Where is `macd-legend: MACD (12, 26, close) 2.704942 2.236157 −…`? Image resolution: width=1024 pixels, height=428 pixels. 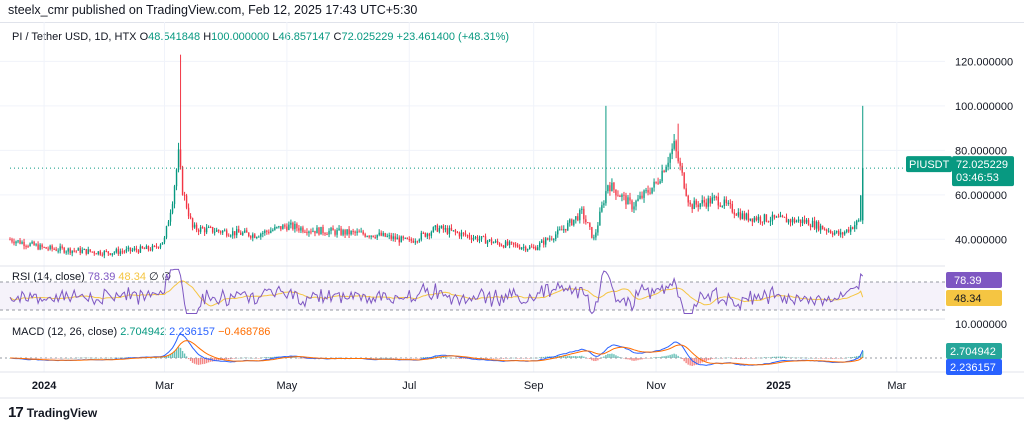 macd-legend: MACD (12, 26, close) 2.704942 2.236157 −… is located at coordinates (141, 332).